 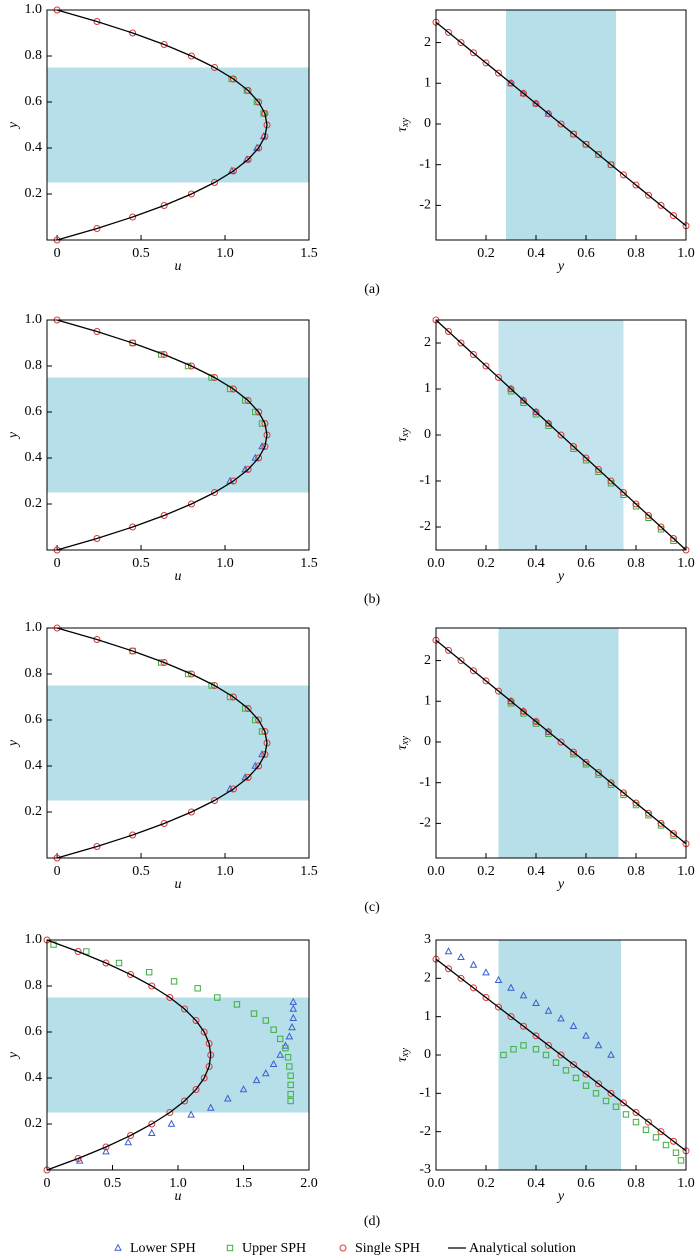 What do you see at coordinates (536, 1183) in the screenshot?
I see `x-tick-label: 0.4` at bounding box center [536, 1183].